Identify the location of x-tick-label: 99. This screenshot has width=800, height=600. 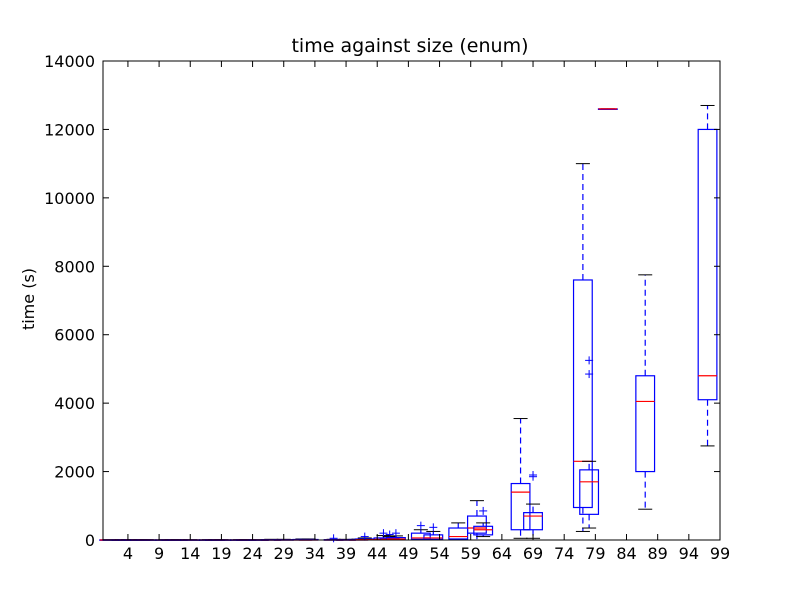
(720, 553).